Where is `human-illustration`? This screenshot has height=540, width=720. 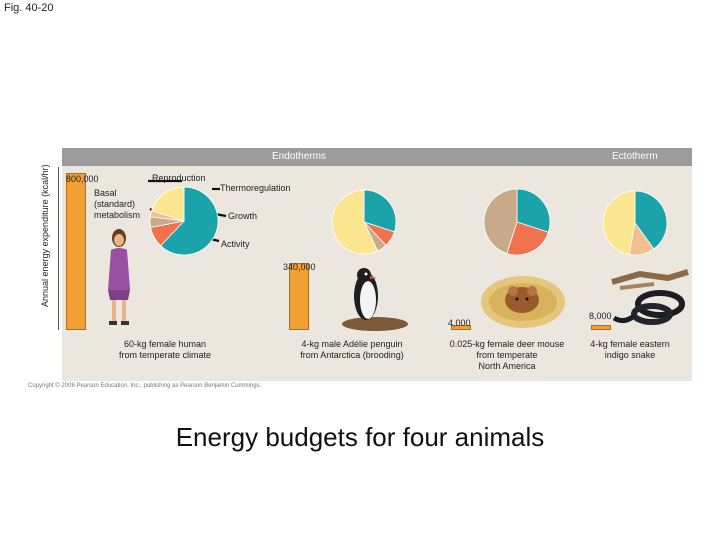 human-illustration is located at coordinates (119, 277).